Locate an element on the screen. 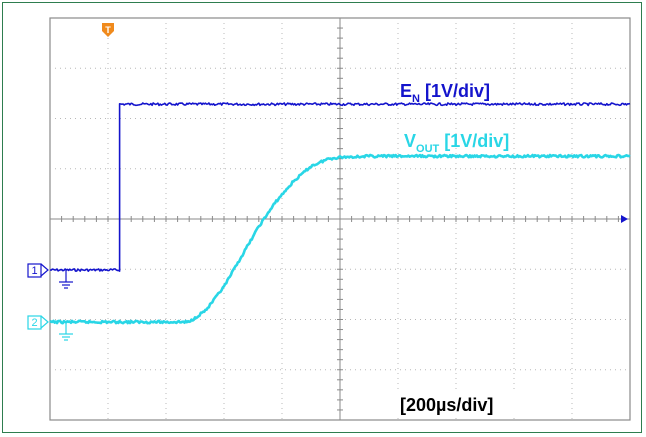 The width and height of the screenshot is (646, 437). timebase-label: [200µs/div] is located at coordinates (446, 405).